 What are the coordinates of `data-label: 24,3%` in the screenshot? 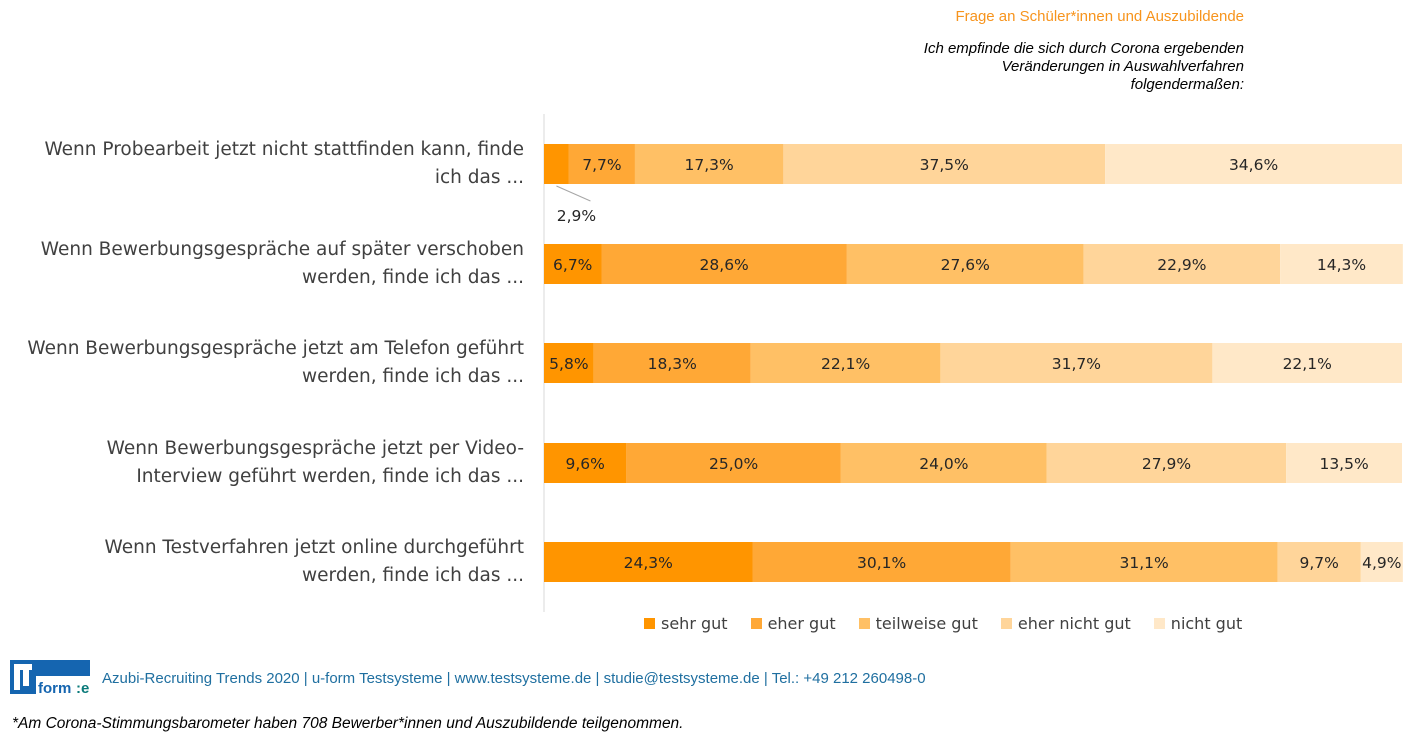 It's located at (648, 563).